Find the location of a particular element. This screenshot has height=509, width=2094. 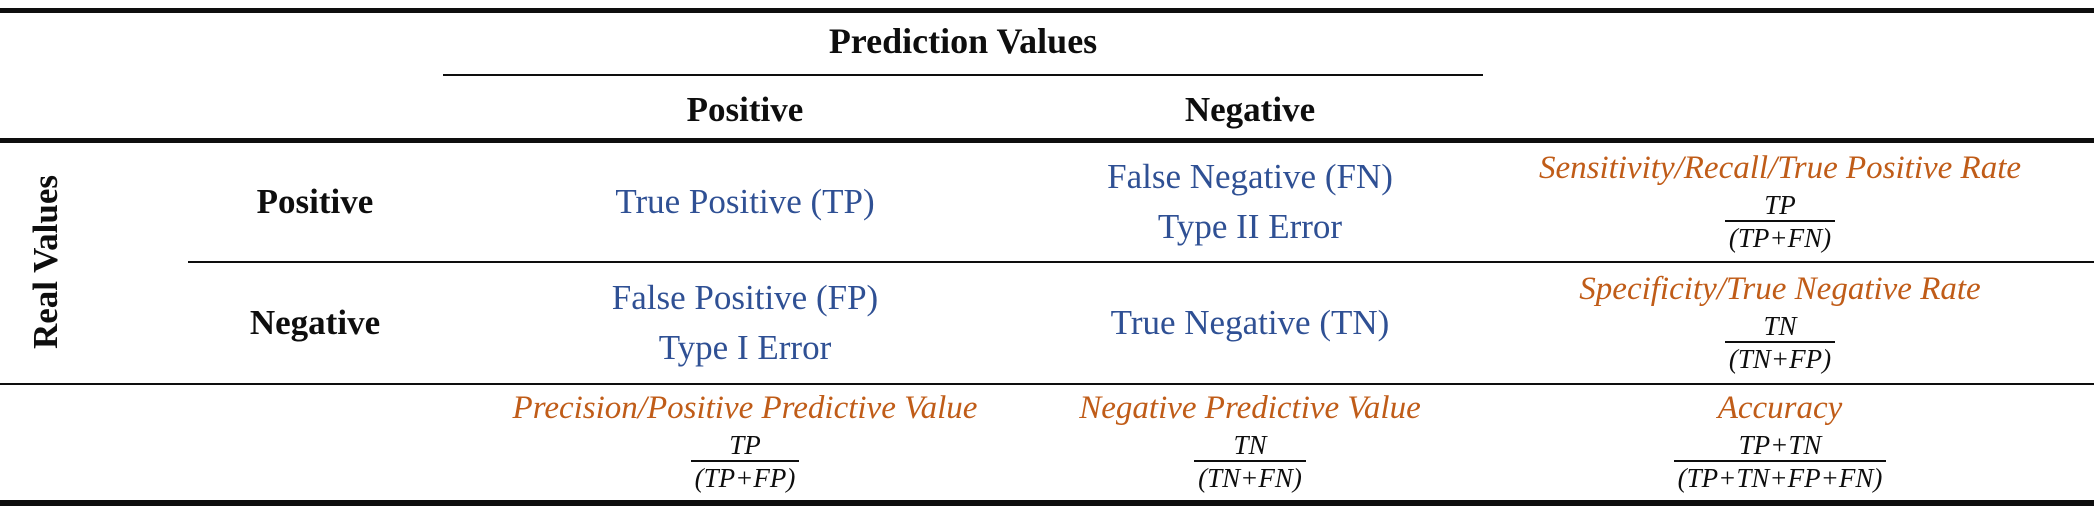

specificity-formula: TN (TN+FP) is located at coordinates (1780, 342).